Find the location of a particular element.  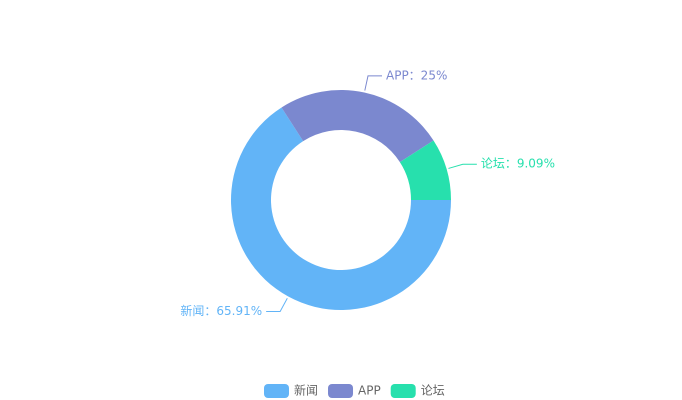

data-label: 论坛：9.09% is located at coordinates (518, 164).